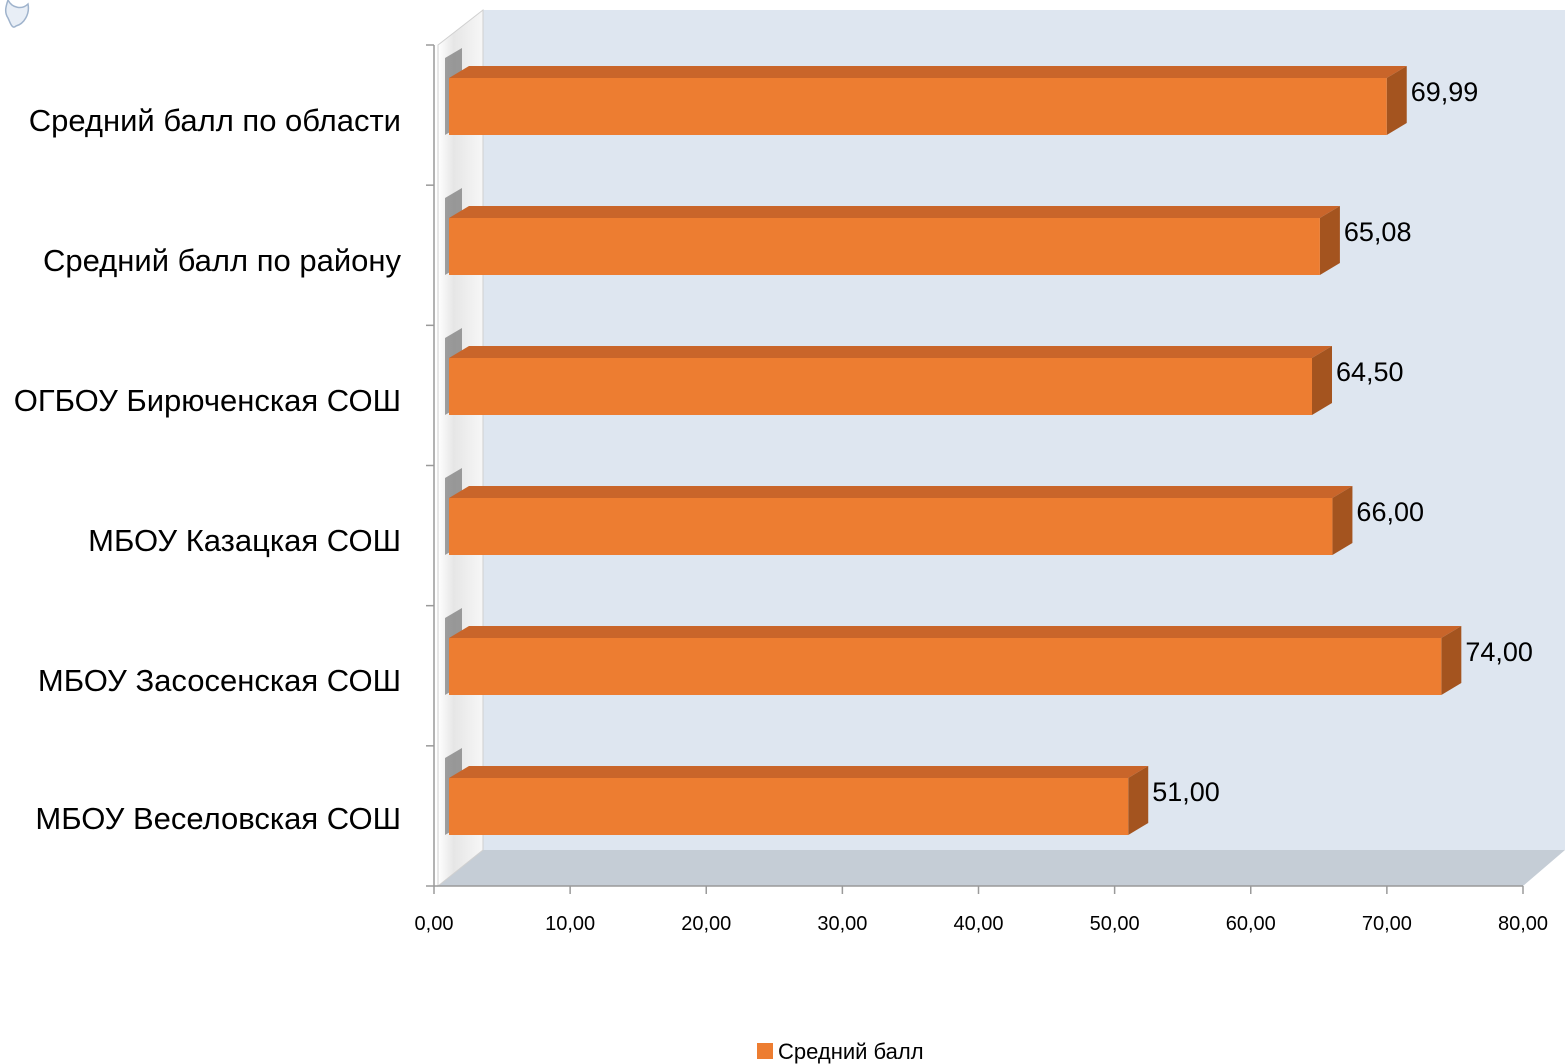 This screenshot has width=1565, height=1064. What do you see at coordinates (1445, 92) in the screenshot?
I see `data-label: 69,99` at bounding box center [1445, 92].